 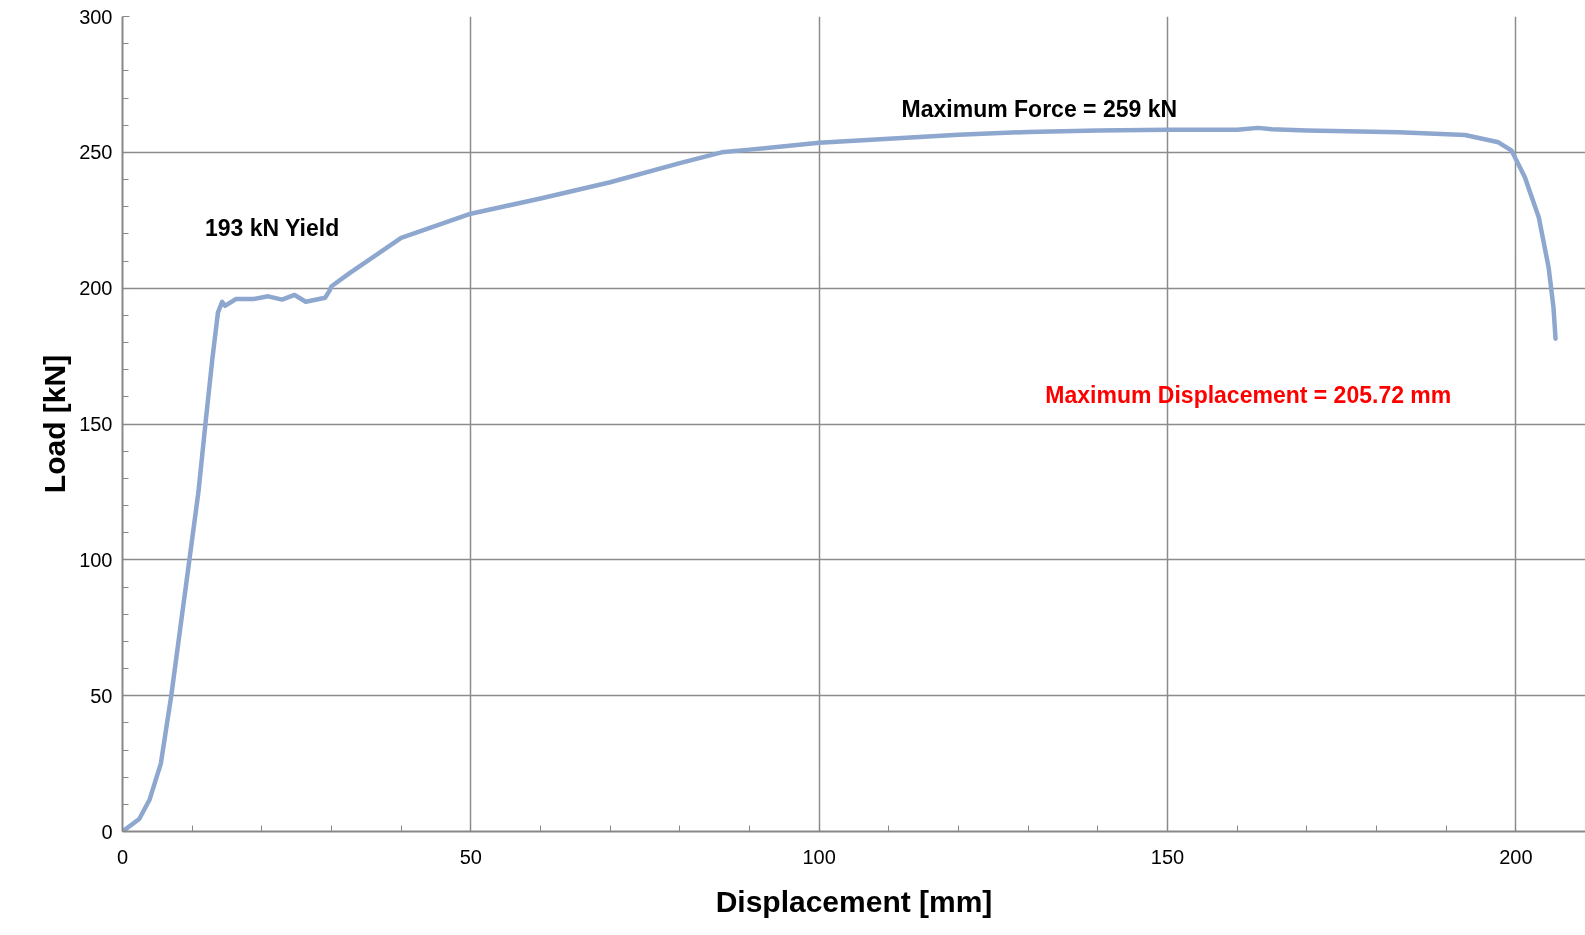 What do you see at coordinates (101, 695) in the screenshot?
I see `y-tick-label: 50` at bounding box center [101, 695].